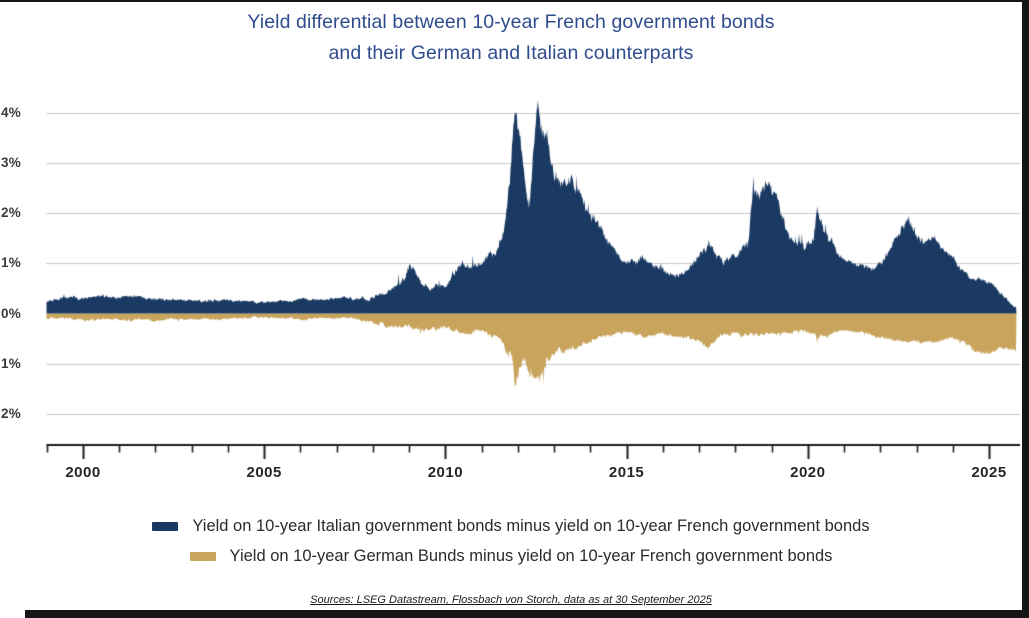  I want to click on x-axis-tick-label: 2000, so click(83, 472).